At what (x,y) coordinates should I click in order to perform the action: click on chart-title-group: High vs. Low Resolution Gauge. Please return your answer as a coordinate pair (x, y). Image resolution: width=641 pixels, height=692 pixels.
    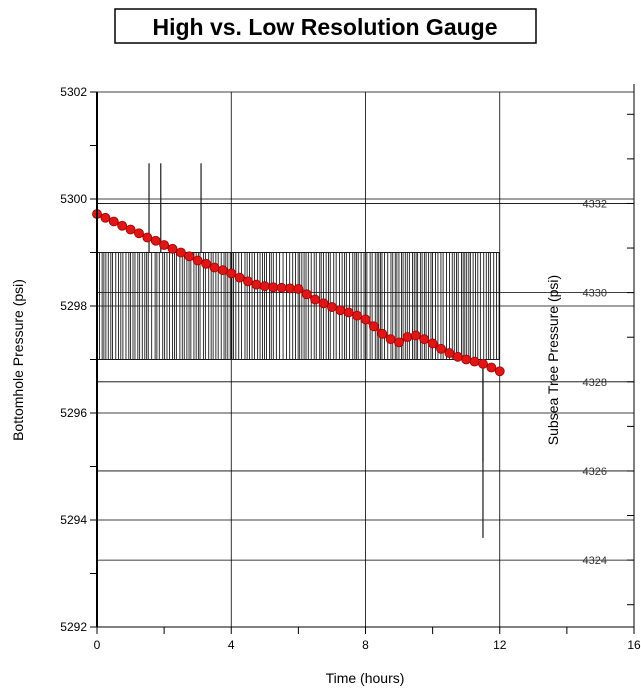
    Looking at the image, I should click on (325, 26).